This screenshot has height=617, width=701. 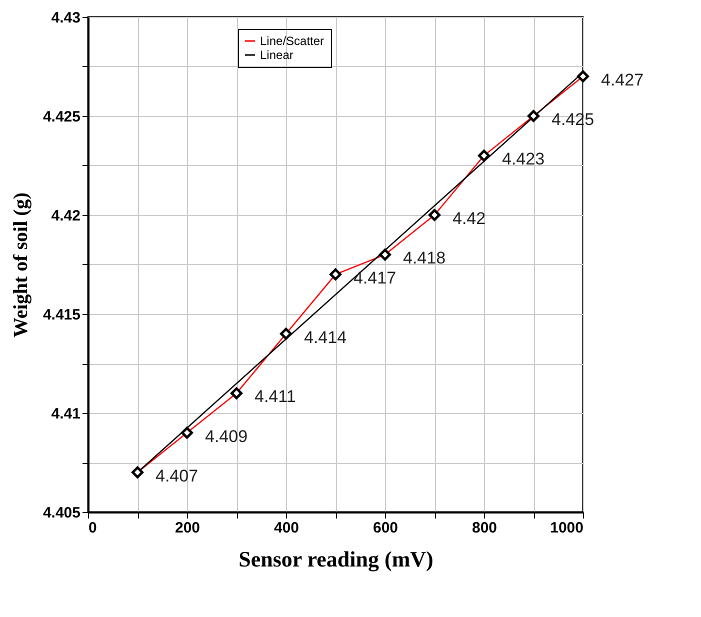 What do you see at coordinates (325, 337) in the screenshot?
I see `data-label: 4.414` at bounding box center [325, 337].